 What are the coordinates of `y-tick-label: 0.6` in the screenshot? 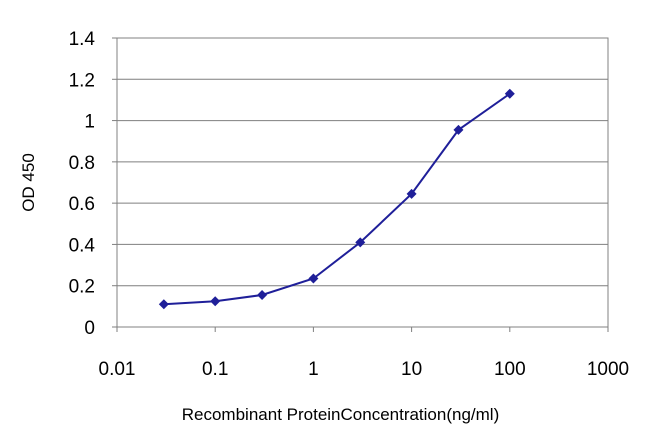 It's located at (82, 204).